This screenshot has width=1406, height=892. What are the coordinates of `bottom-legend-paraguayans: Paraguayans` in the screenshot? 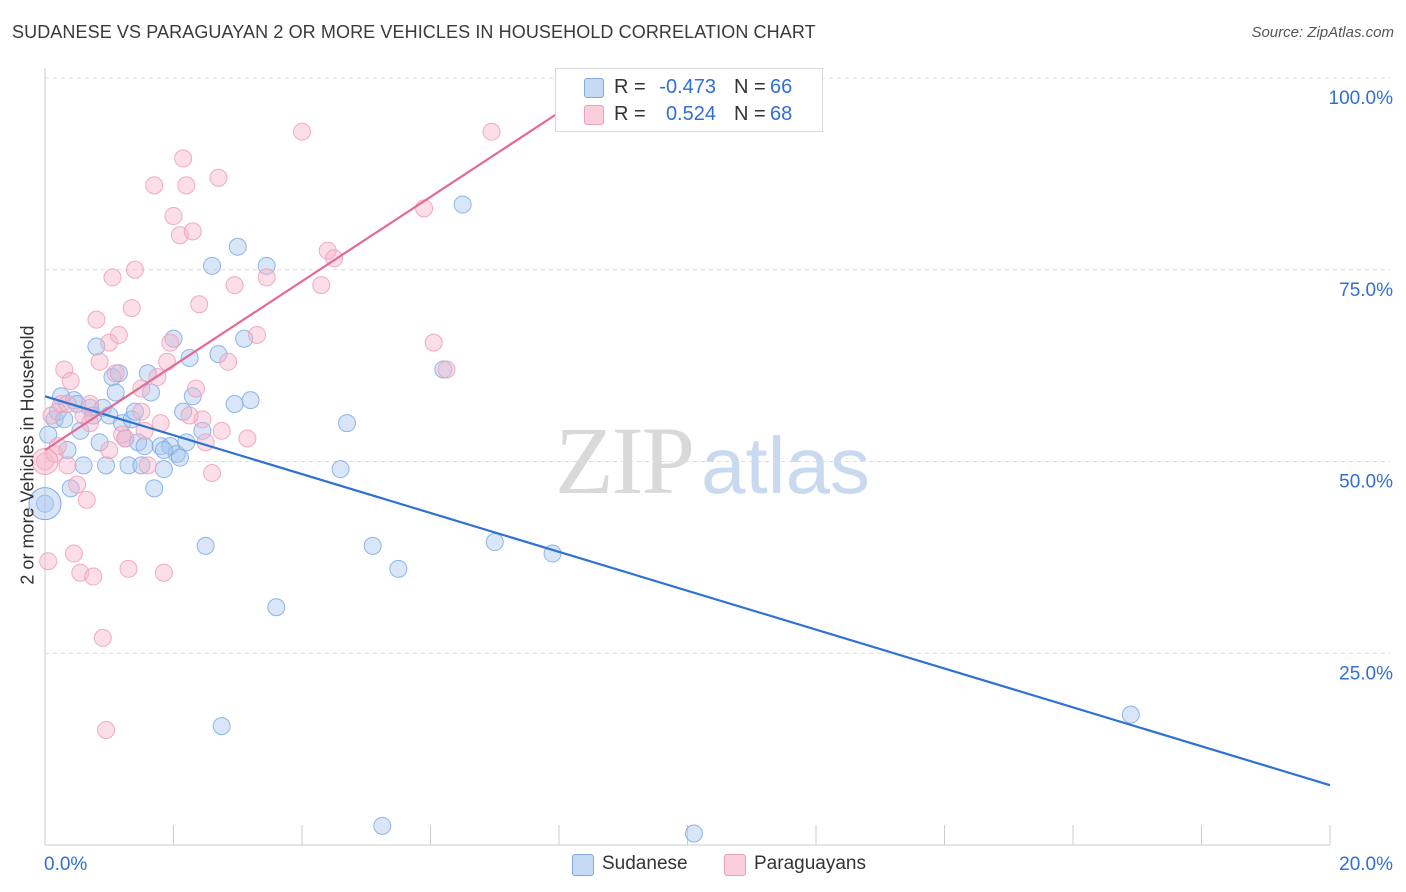 It's located at (804, 864).